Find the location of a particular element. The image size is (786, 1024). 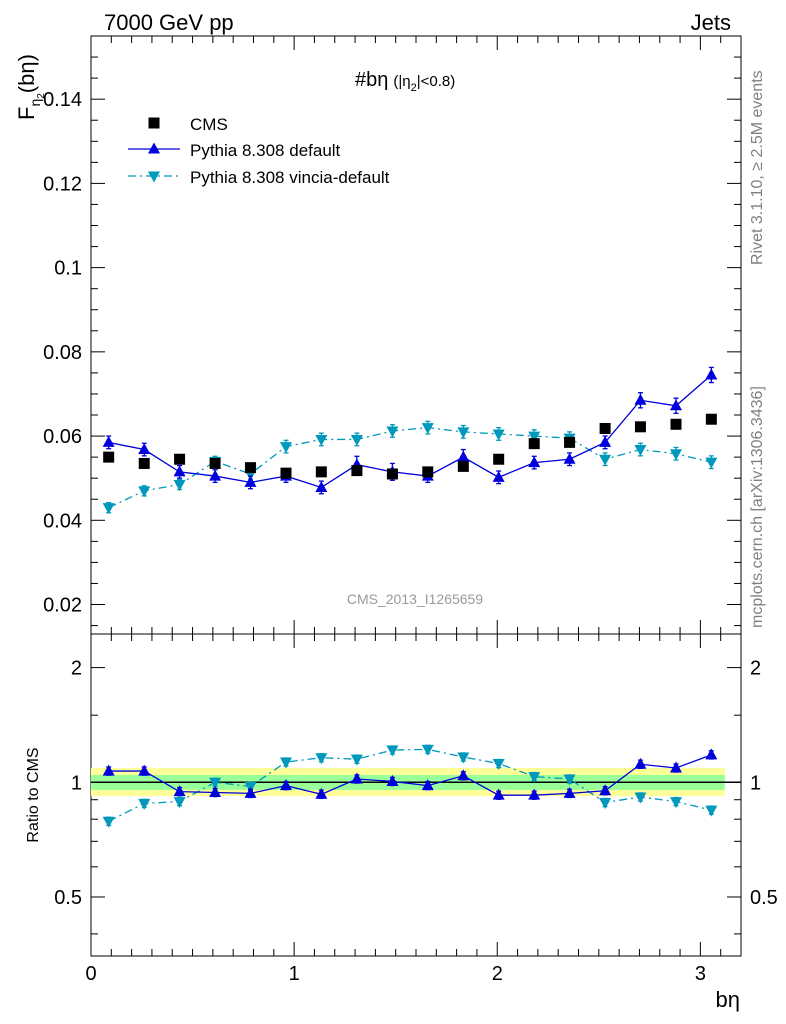

y-tick-label: 0.12 is located at coordinates (62, 184).